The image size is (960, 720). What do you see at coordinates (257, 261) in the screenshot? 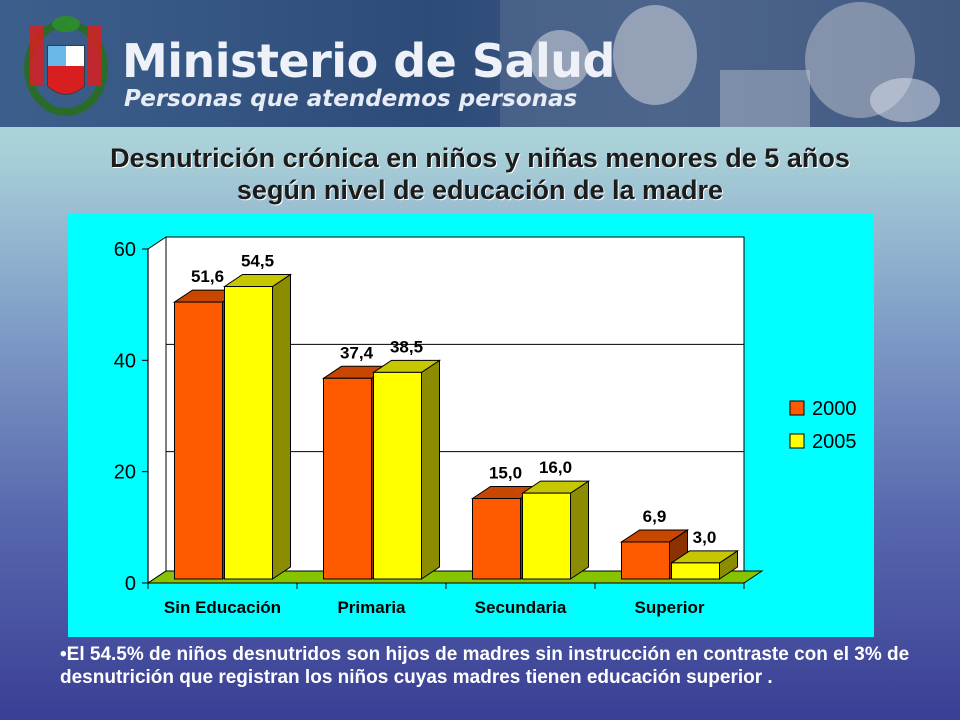
I see `data-label: 54,5` at bounding box center [257, 261].